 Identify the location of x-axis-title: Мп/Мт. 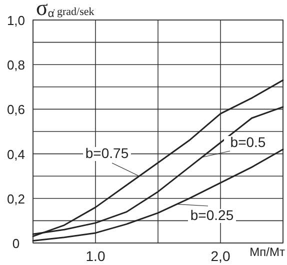
(268, 252).